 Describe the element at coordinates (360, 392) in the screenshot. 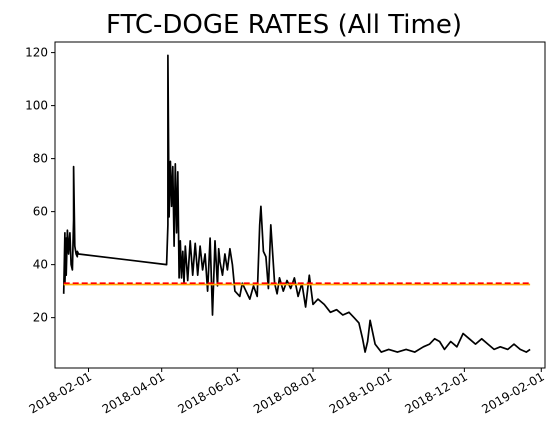

I see `x-tick-label: 2018-10-01` at that location.